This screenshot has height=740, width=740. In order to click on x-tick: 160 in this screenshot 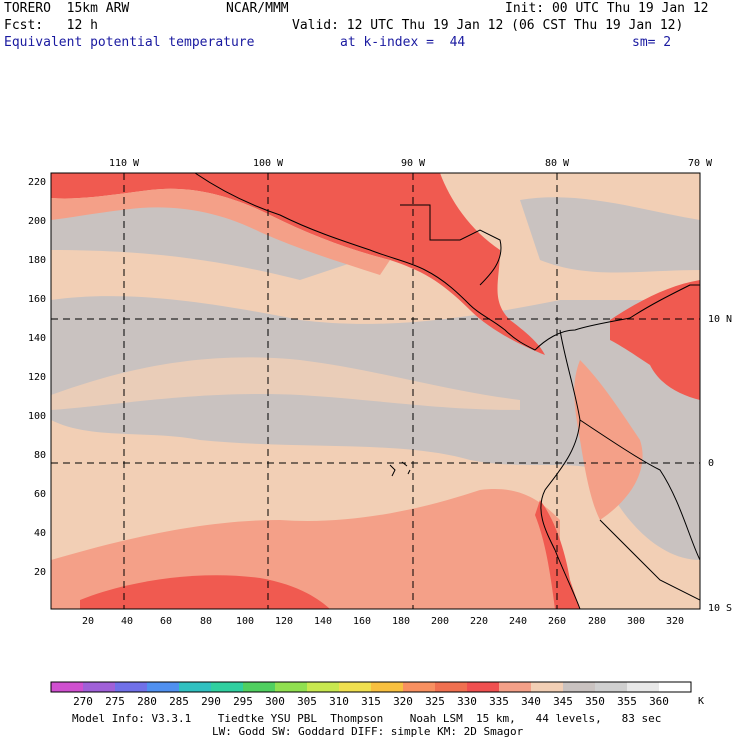, I will do `click(362, 621)`.